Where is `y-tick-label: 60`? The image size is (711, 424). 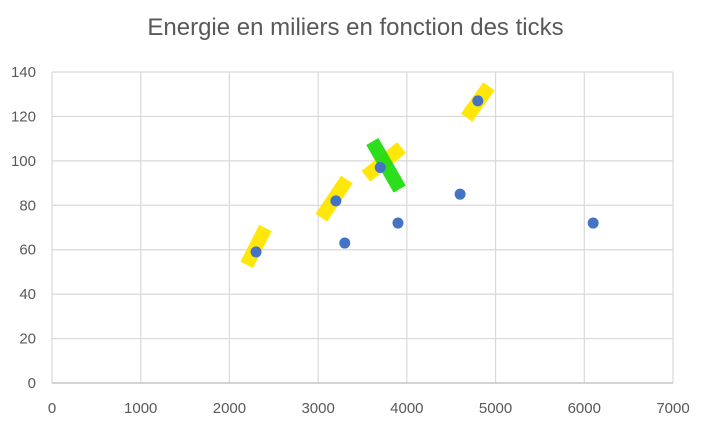 y-tick-label: 60 is located at coordinates (27, 250).